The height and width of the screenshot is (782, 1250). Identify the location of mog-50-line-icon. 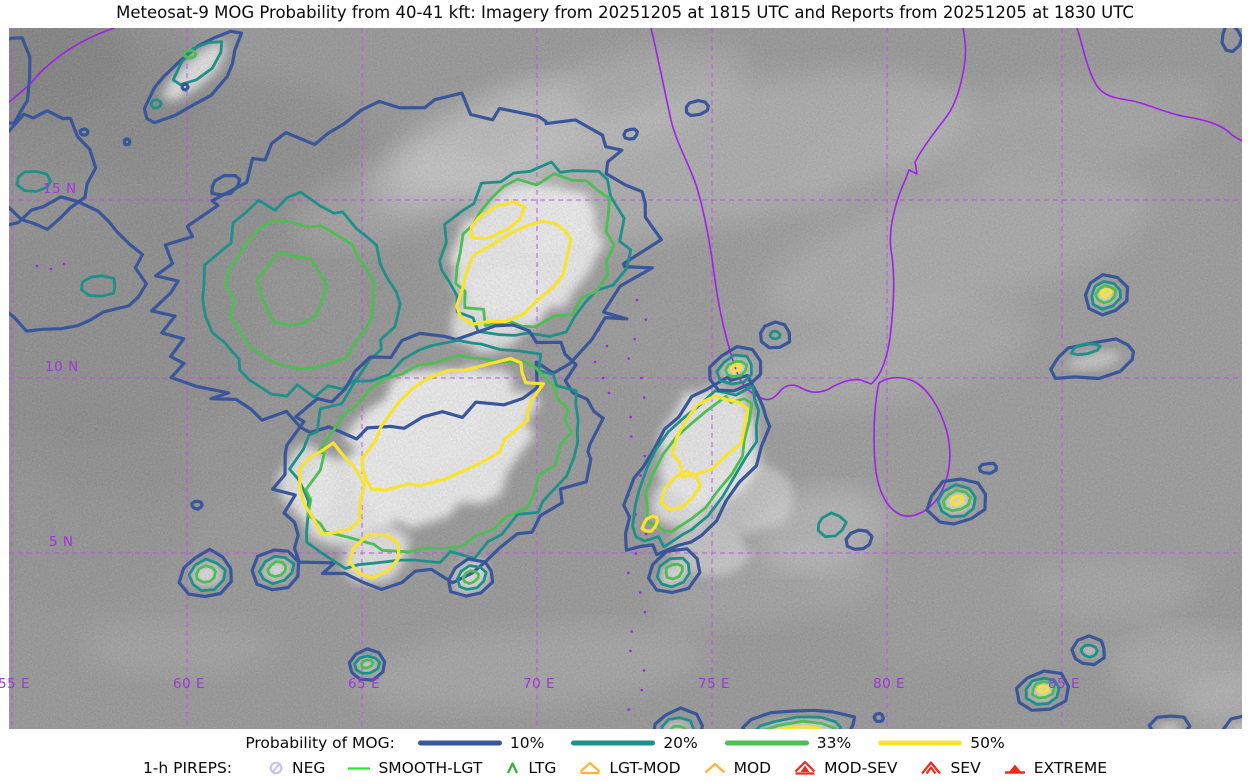
(920, 743).